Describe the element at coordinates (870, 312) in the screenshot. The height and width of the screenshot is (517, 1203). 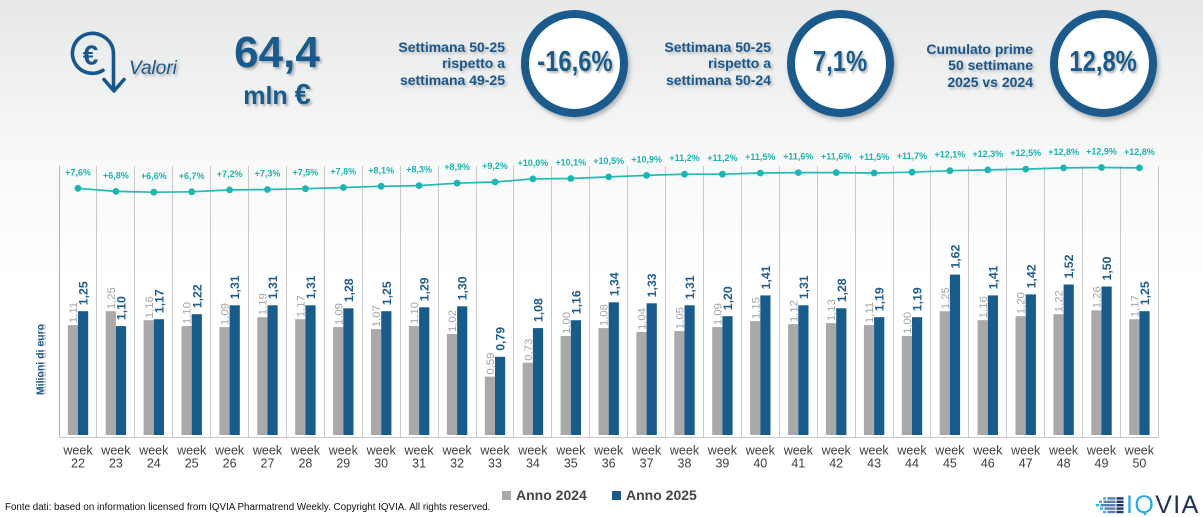
I see `svg-text: 1,11` at that location.